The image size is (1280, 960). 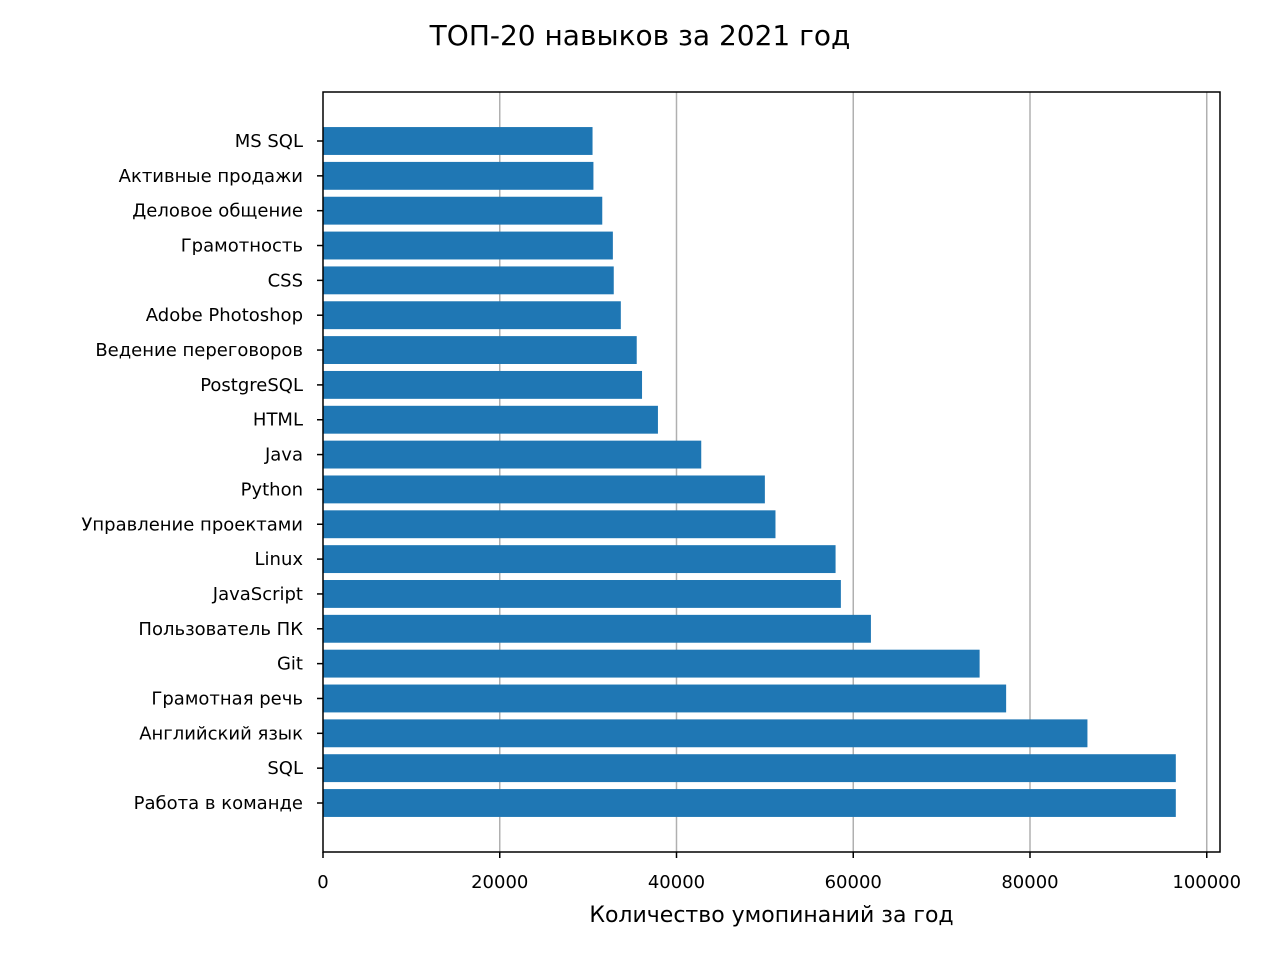 I want to click on chart-title: ТОП-20 навыков за 2021 год, so click(x=640, y=35).